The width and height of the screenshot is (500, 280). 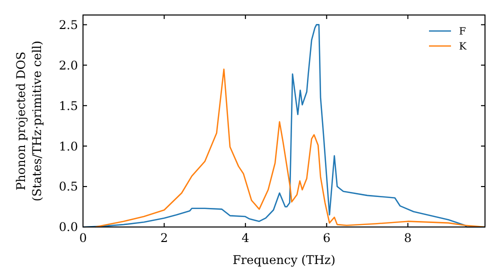 I want to click on x-tick-label: 6, so click(x=326, y=238).